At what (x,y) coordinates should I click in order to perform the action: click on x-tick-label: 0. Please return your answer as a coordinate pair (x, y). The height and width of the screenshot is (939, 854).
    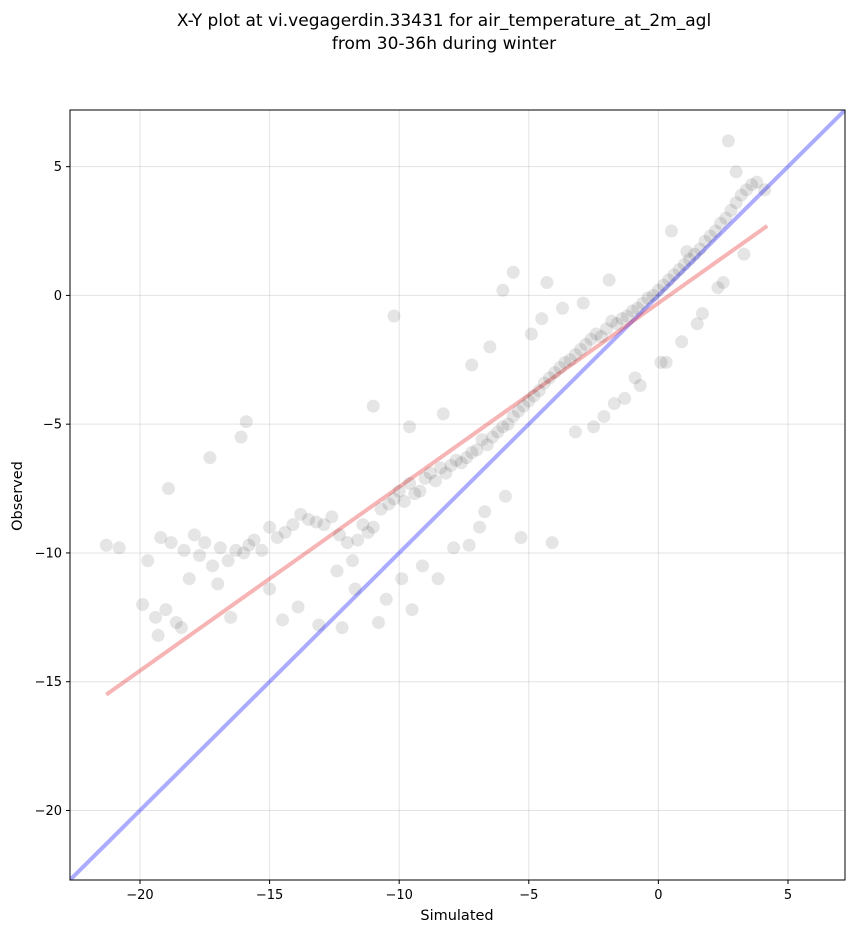
    Looking at the image, I should click on (658, 895).